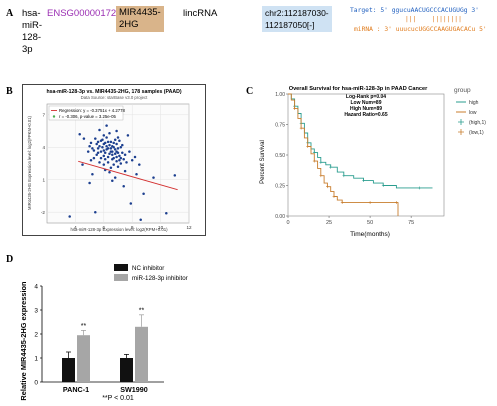 The width and height of the screenshot is (497, 406). I want to click on scatter-y-tick-label: 4, so click(43, 147).